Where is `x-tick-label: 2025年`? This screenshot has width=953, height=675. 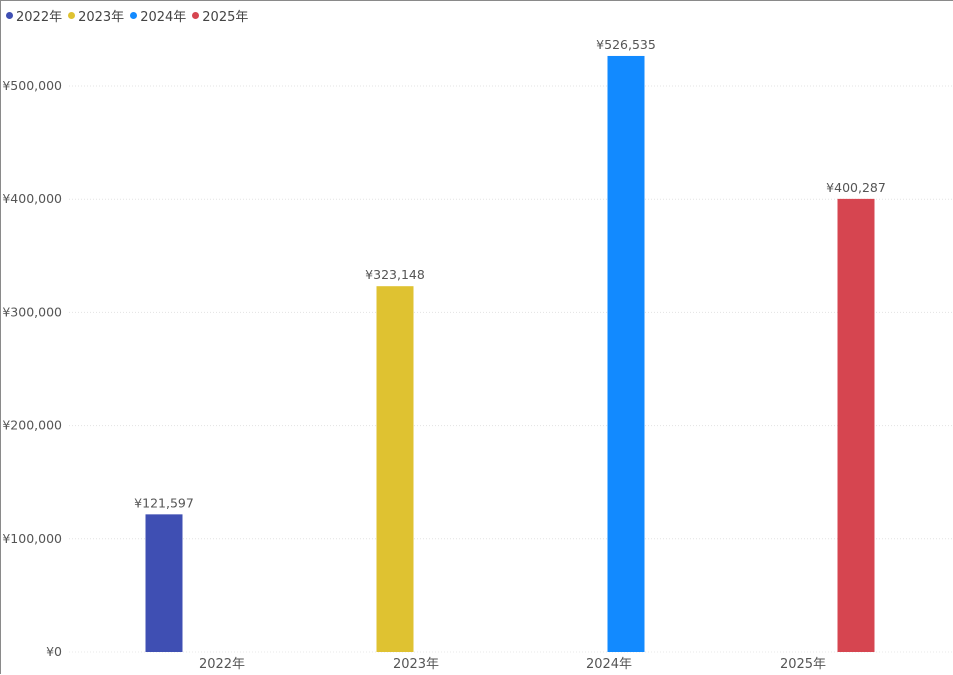 x-tick-label: 2025年 is located at coordinates (803, 664).